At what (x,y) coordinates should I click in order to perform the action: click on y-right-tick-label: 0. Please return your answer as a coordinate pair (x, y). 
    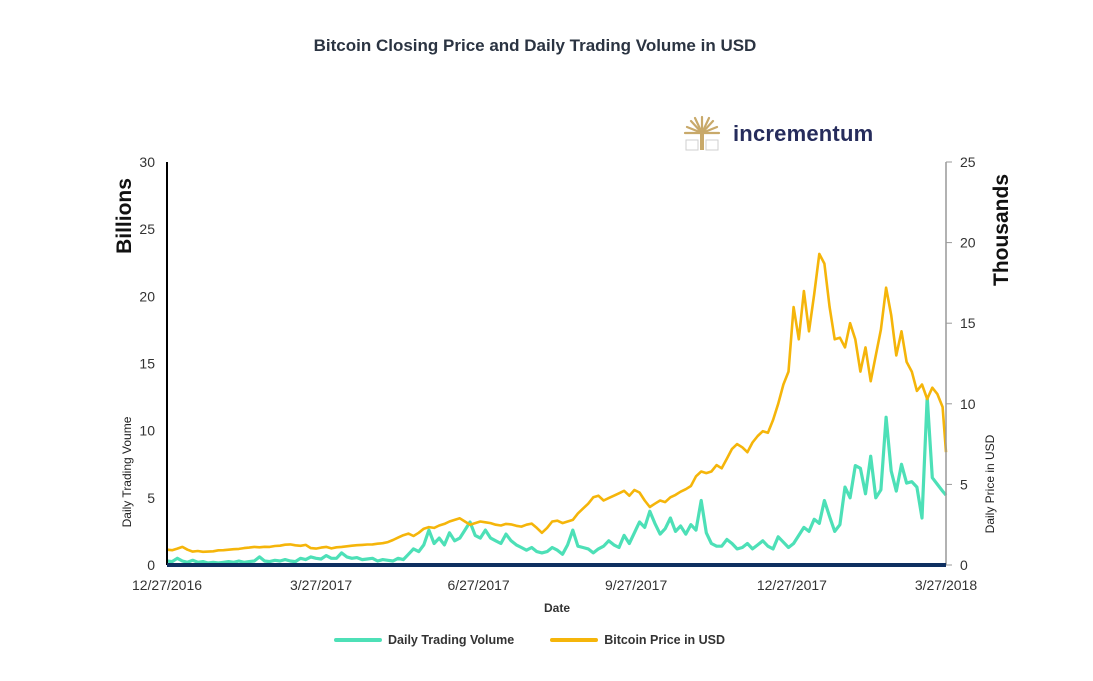
    Looking at the image, I should click on (964, 565).